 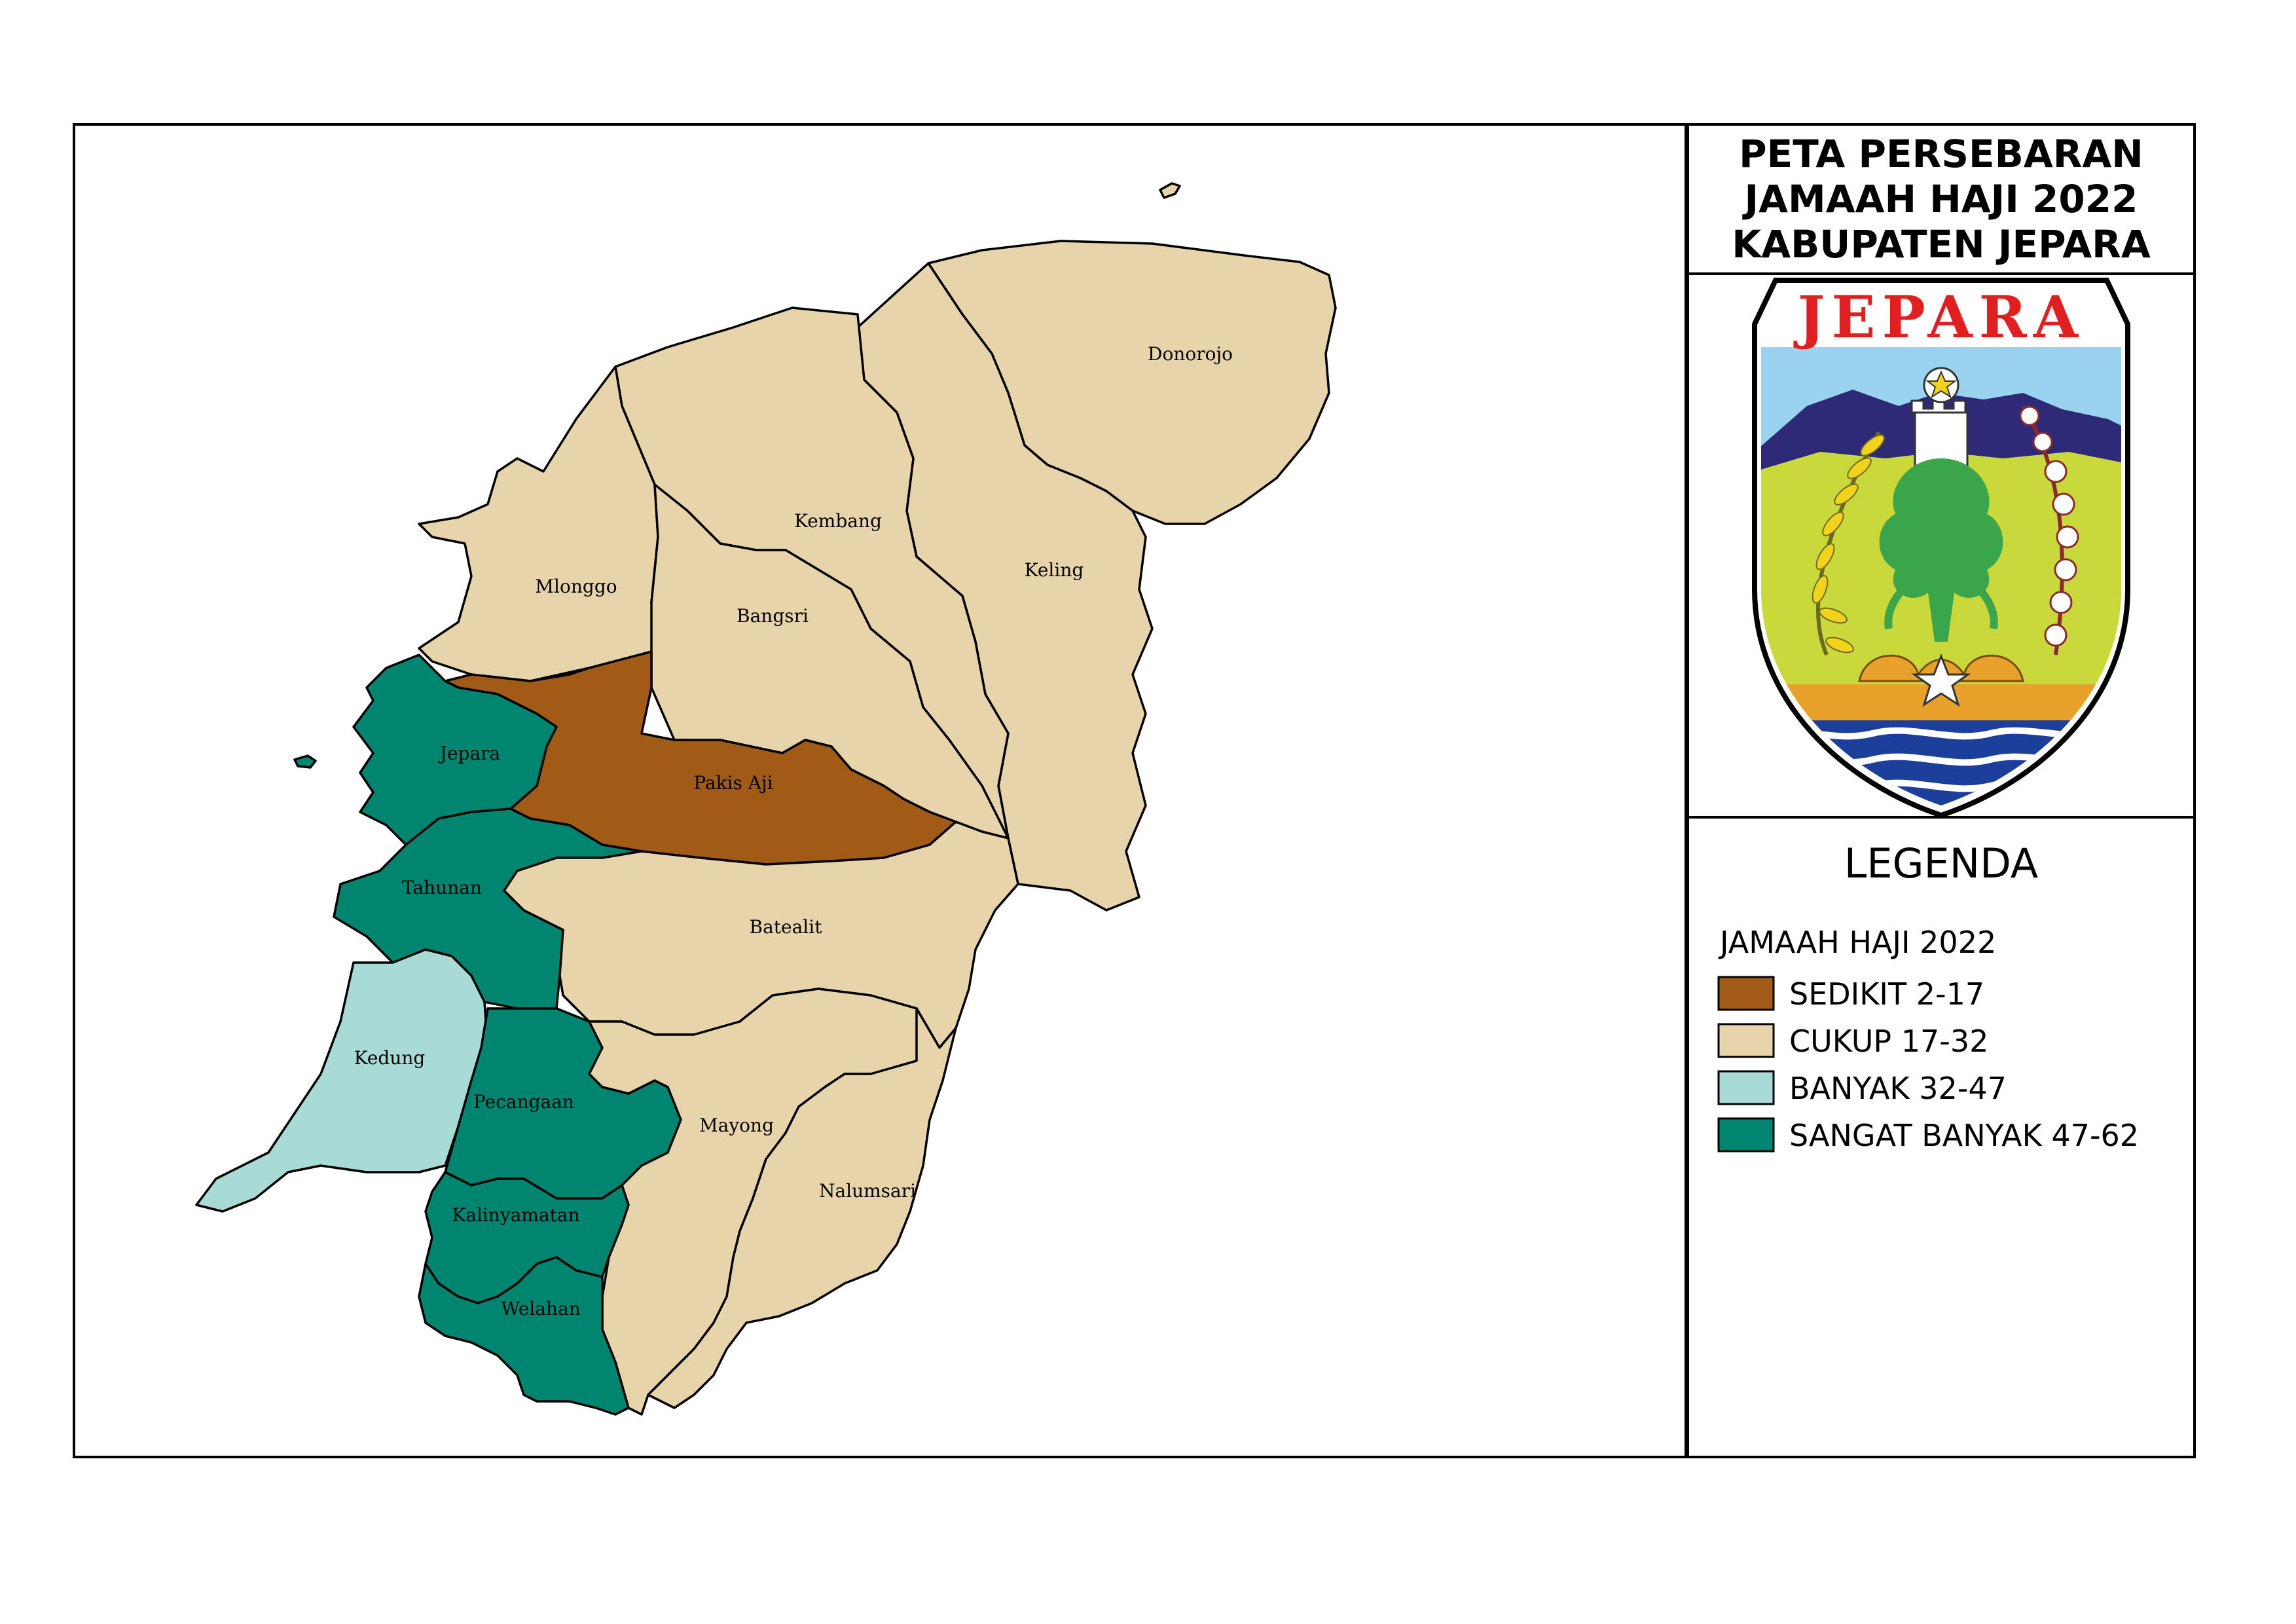 What do you see at coordinates (1941, 244) in the screenshot?
I see `title-line-3: KABUPATEN JEPARA` at bounding box center [1941, 244].